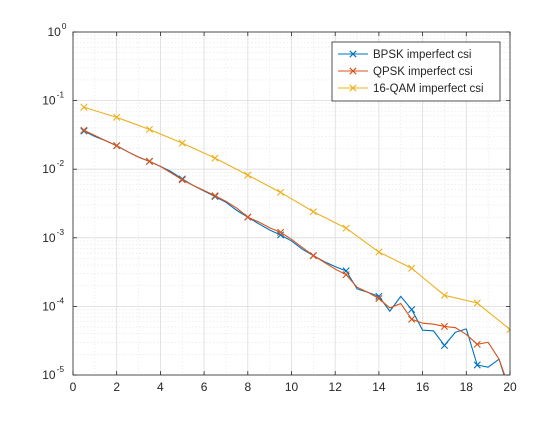 The image size is (560, 425). What do you see at coordinates (64, 26) in the screenshot?
I see `y-tick-label-exponent: 0` at bounding box center [64, 26].